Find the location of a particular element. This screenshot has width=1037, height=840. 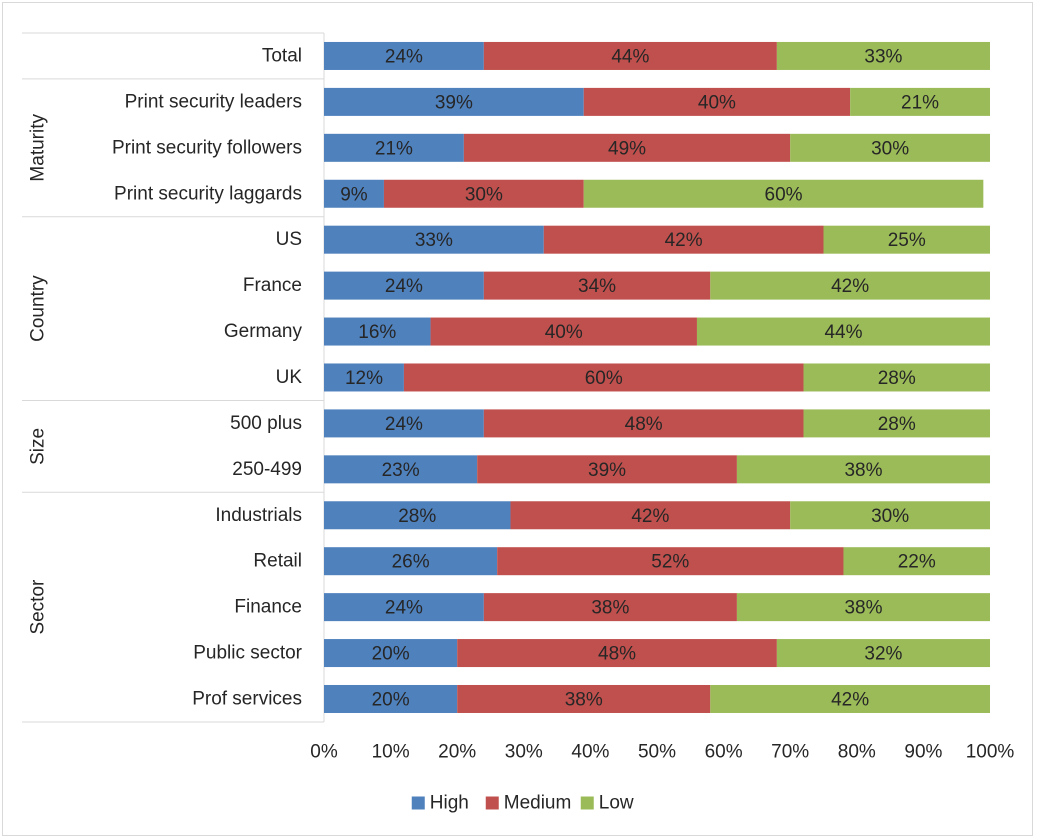

x-tick-label: 50% is located at coordinates (657, 752).